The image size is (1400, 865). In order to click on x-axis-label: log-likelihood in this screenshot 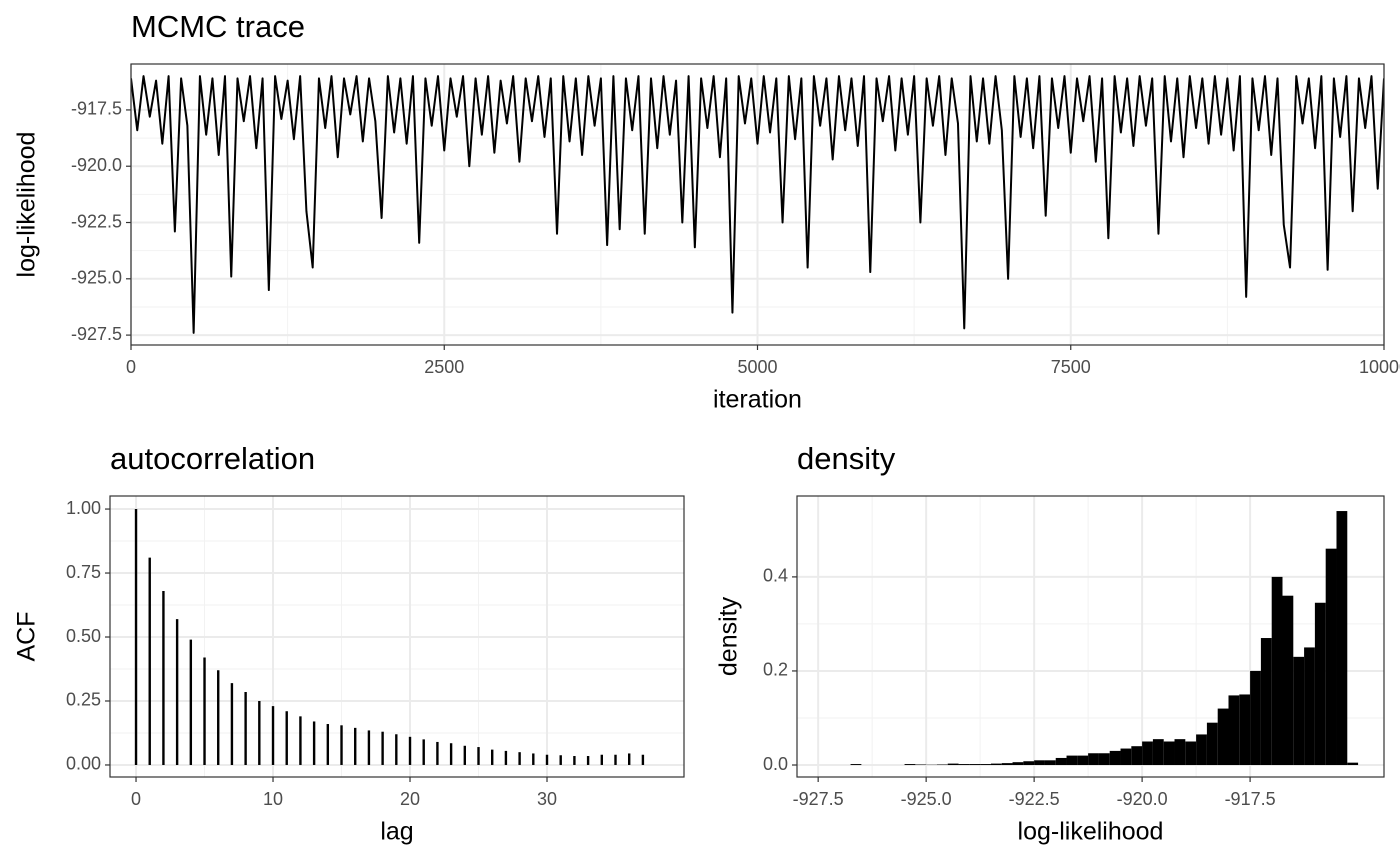, I will do `click(1091, 832)`.